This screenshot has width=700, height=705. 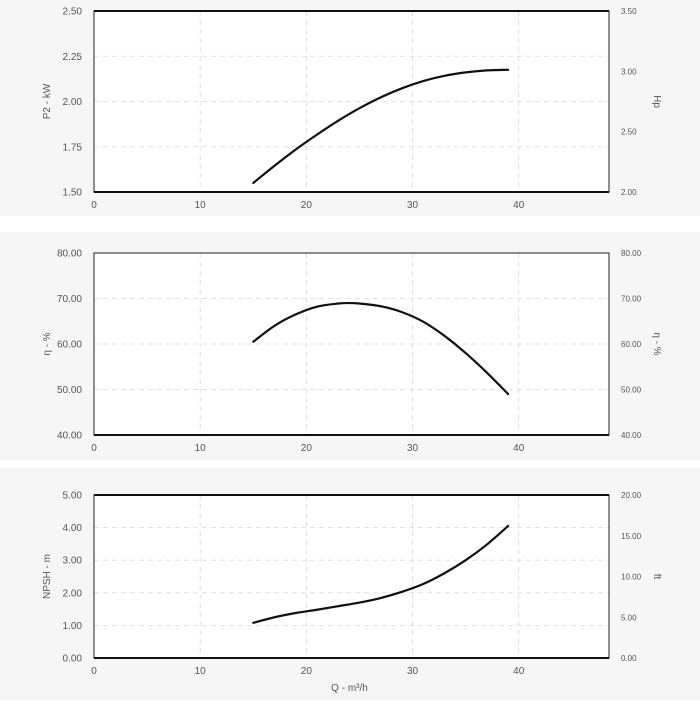 I want to click on y2-tick-label: 3.00, so click(x=629, y=71).